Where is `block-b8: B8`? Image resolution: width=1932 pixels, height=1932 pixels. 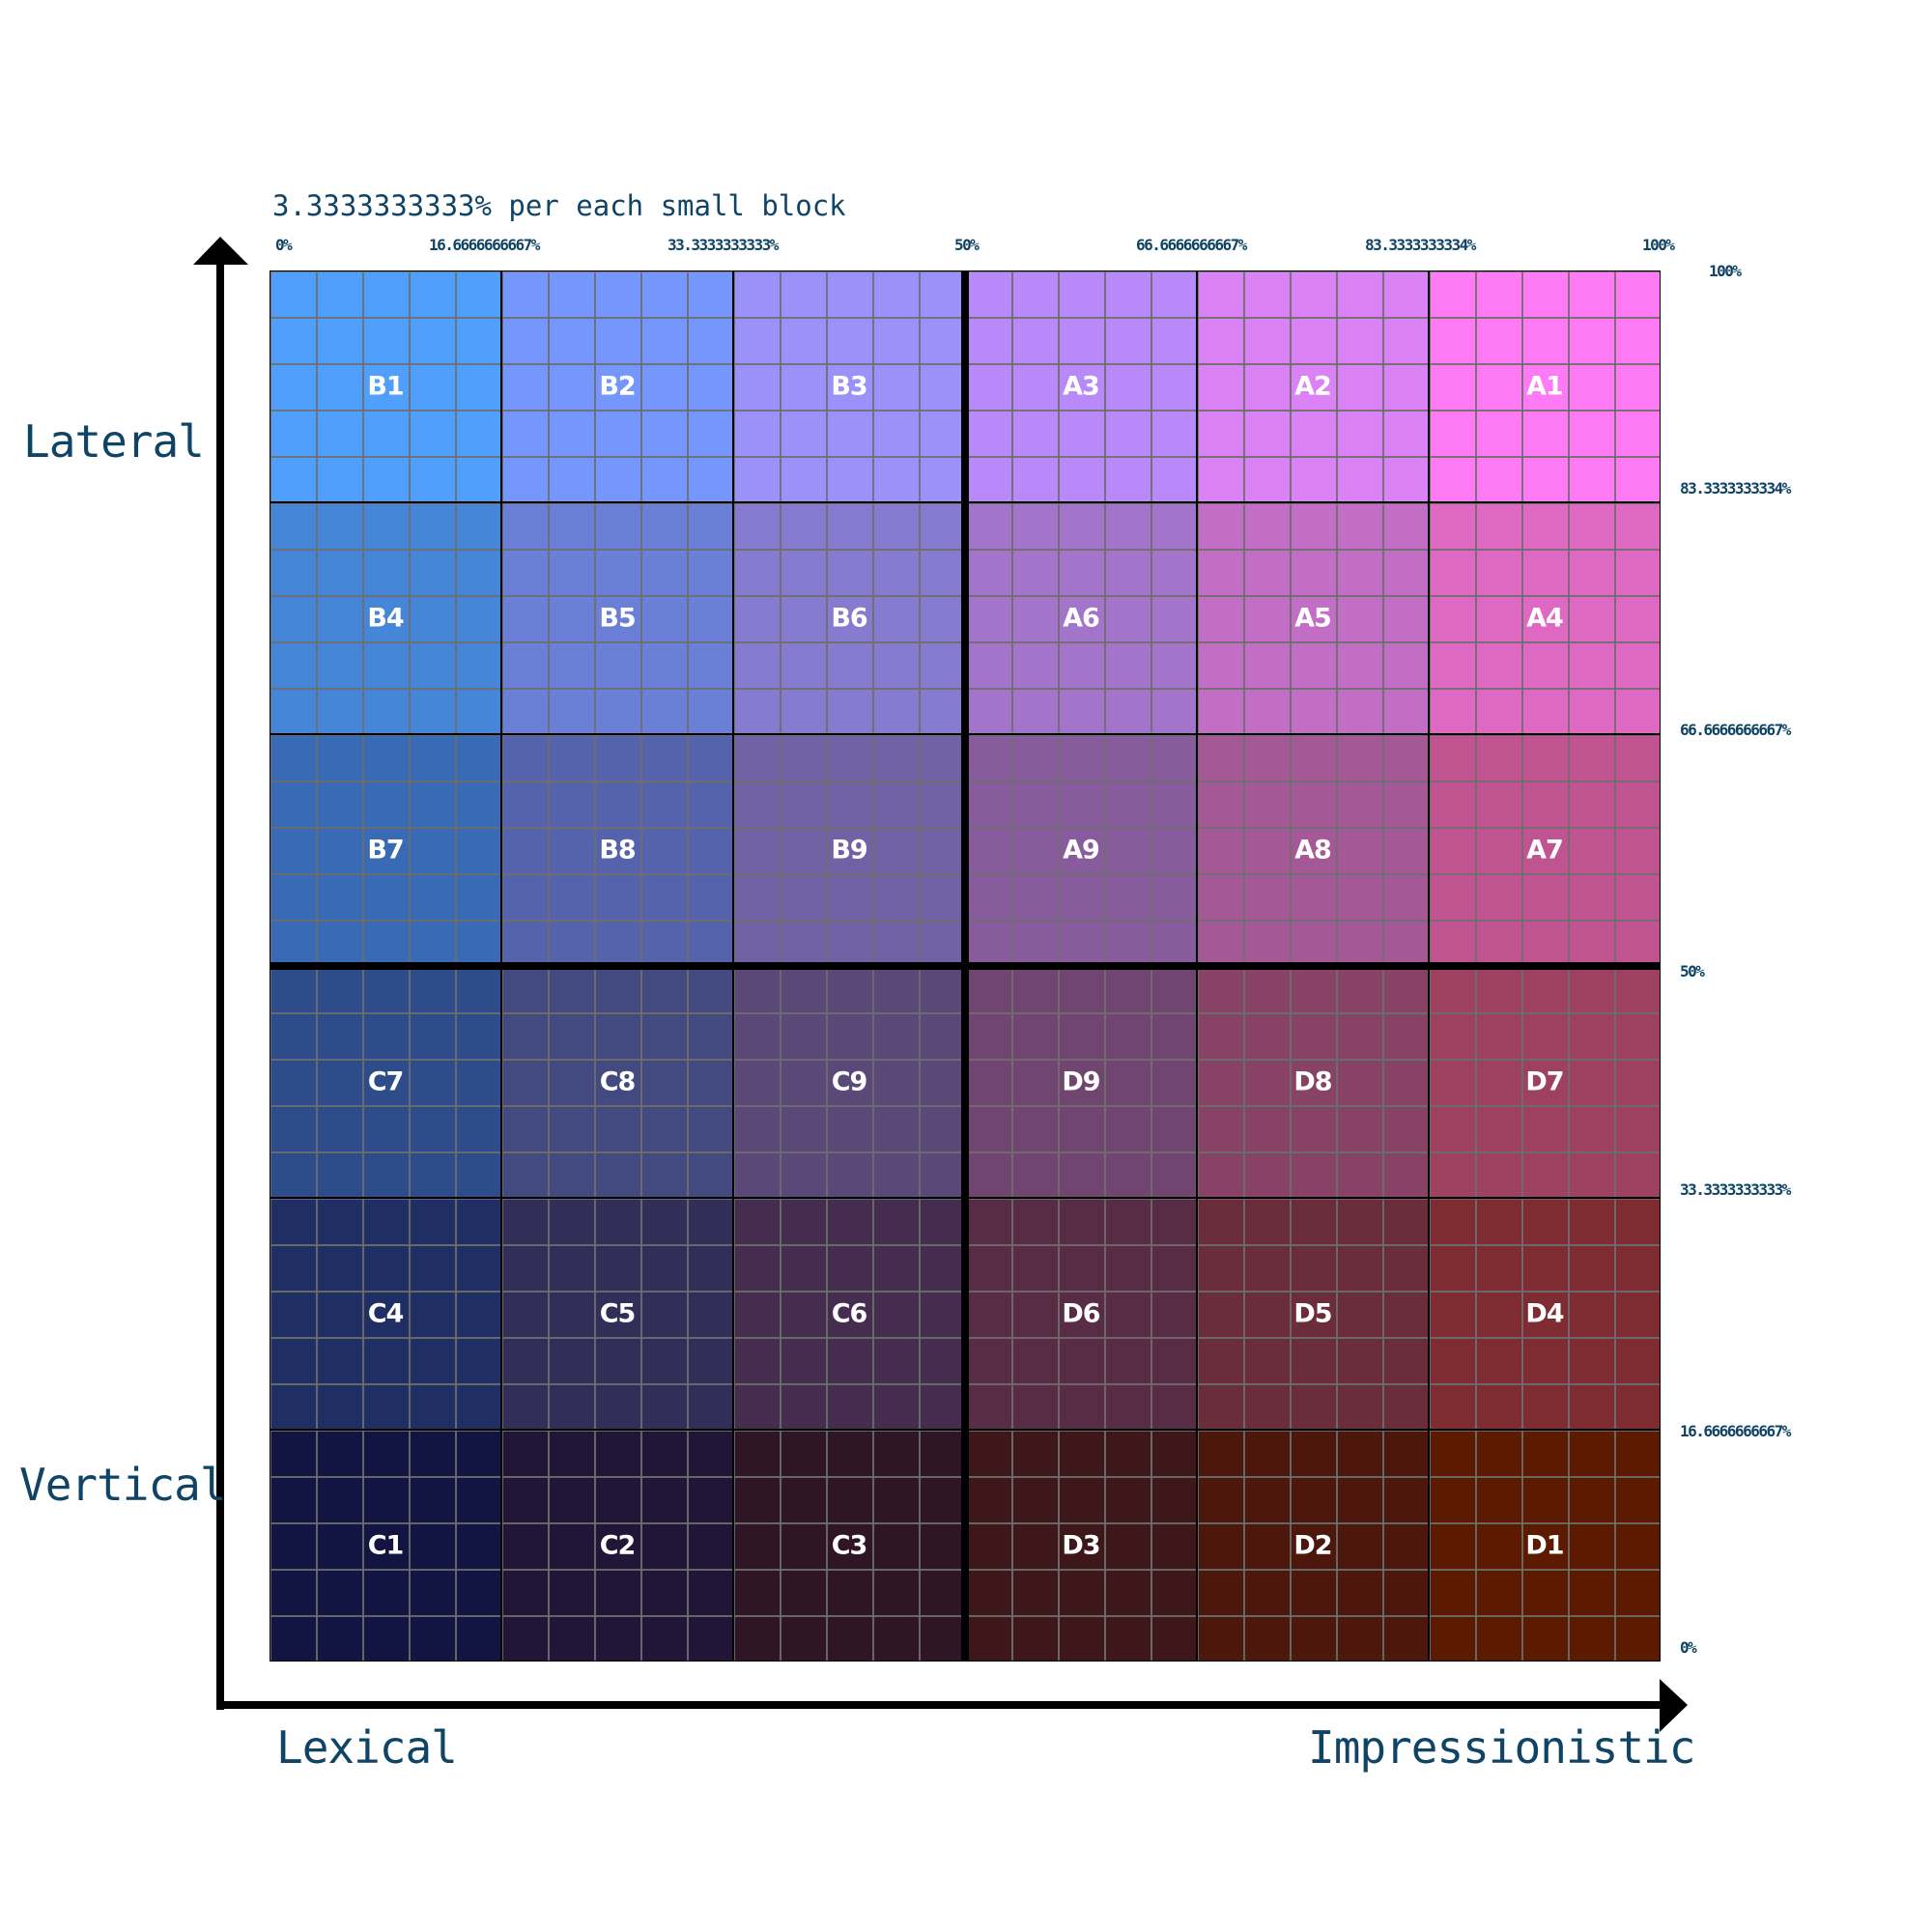
block-b8: B8 is located at coordinates (617, 850).